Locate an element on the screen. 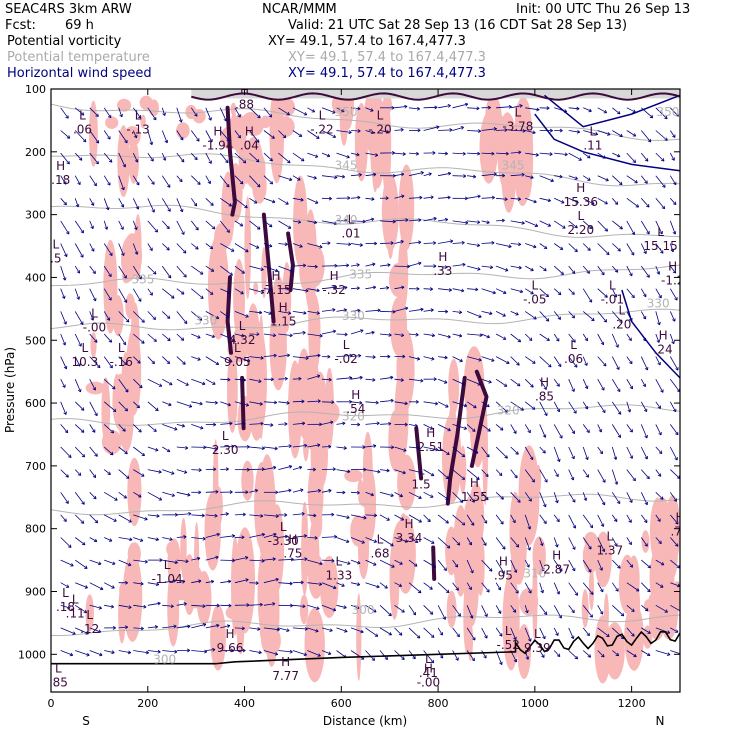  extremum-value: .11 is located at coordinates (592, 145).